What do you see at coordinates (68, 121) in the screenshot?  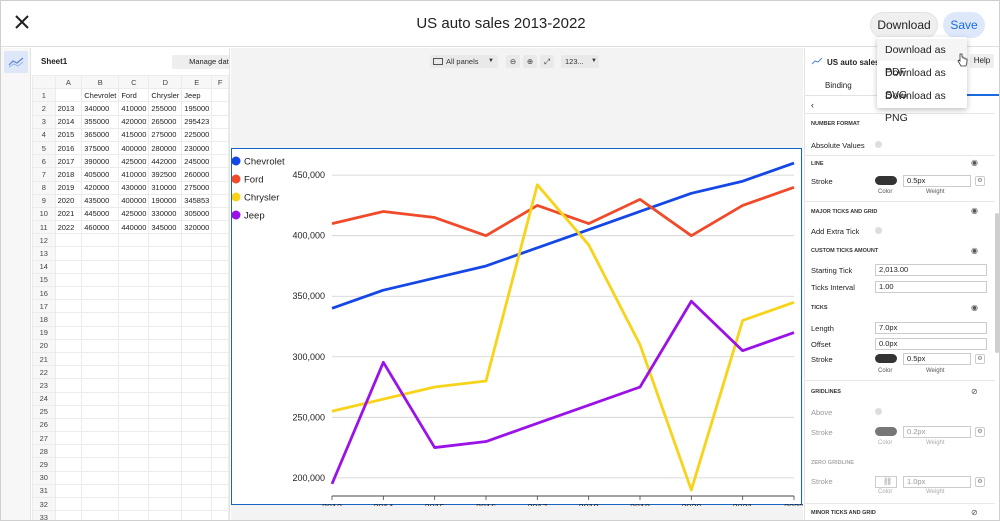 I see `table-cell: 2014` at bounding box center [68, 121].